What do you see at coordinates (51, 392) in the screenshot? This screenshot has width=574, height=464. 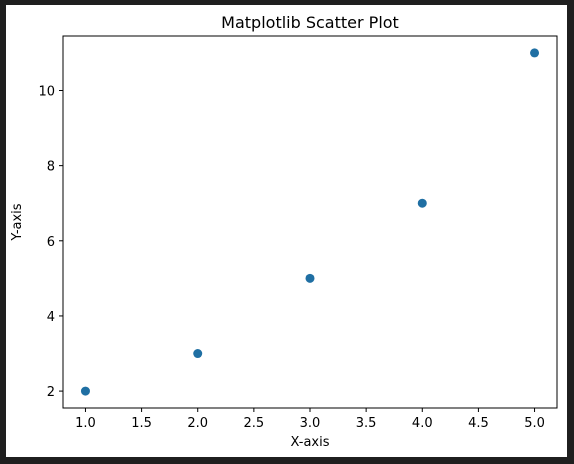 I see `y-tick-label: 2` at bounding box center [51, 392].